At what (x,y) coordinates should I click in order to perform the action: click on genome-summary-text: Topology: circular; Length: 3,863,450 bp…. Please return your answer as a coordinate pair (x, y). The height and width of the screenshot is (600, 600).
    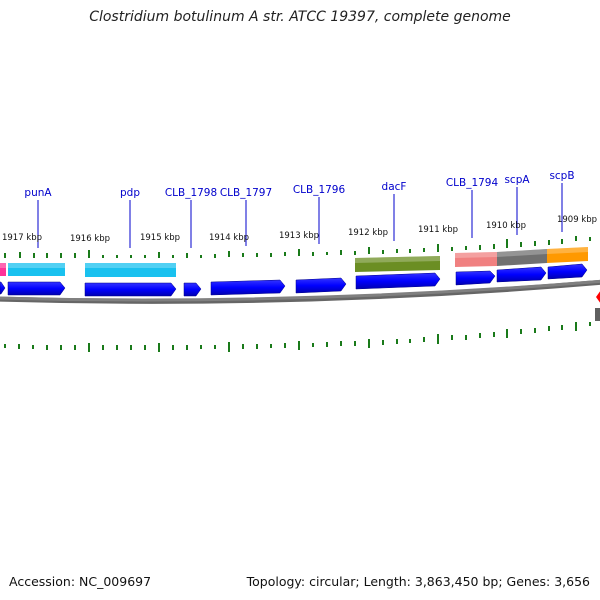
    Looking at the image, I should click on (418, 581).